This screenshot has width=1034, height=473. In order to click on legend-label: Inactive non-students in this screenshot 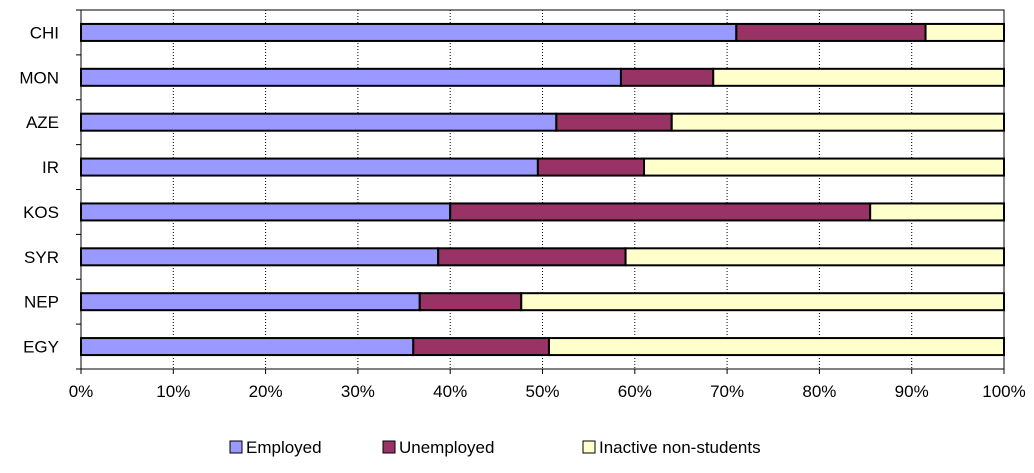, I will do `click(680, 447)`.